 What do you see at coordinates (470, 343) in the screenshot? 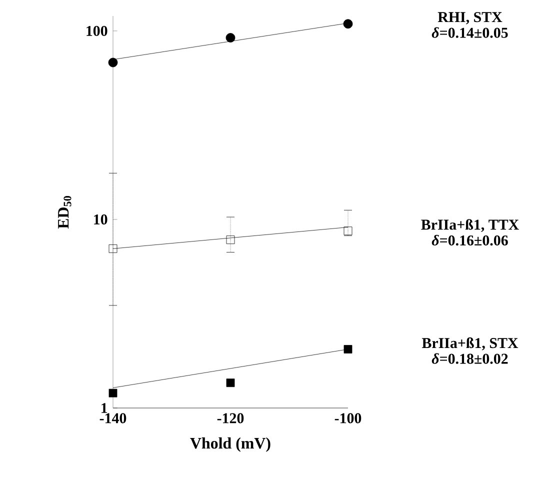
I see `text: BrIIa+ß1, STX` at bounding box center [470, 343].